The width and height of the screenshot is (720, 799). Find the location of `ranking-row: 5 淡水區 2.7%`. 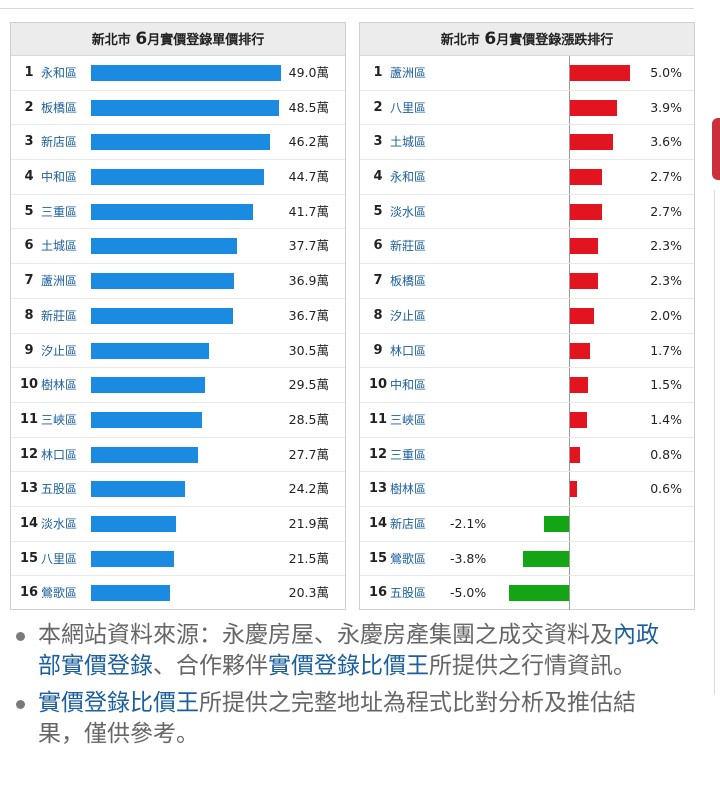

ranking-row: 5 淡水區 2.7% is located at coordinates (527, 212).